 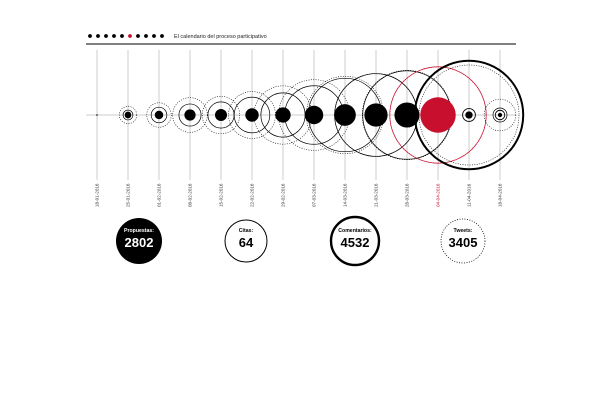 What do you see at coordinates (97, 195) in the screenshot?
I see `date-label: 18-01-2016` at bounding box center [97, 195].